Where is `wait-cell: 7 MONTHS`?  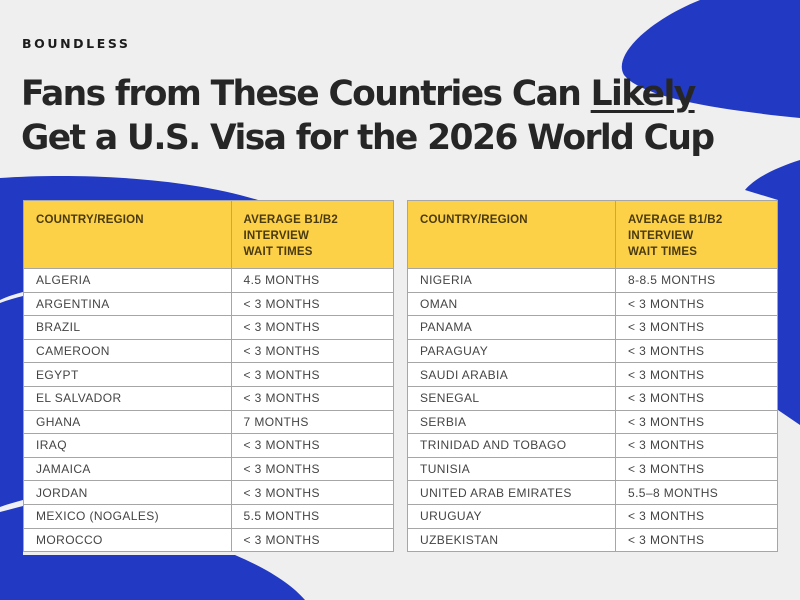
wait-cell: 7 MONTHS is located at coordinates (312, 422).